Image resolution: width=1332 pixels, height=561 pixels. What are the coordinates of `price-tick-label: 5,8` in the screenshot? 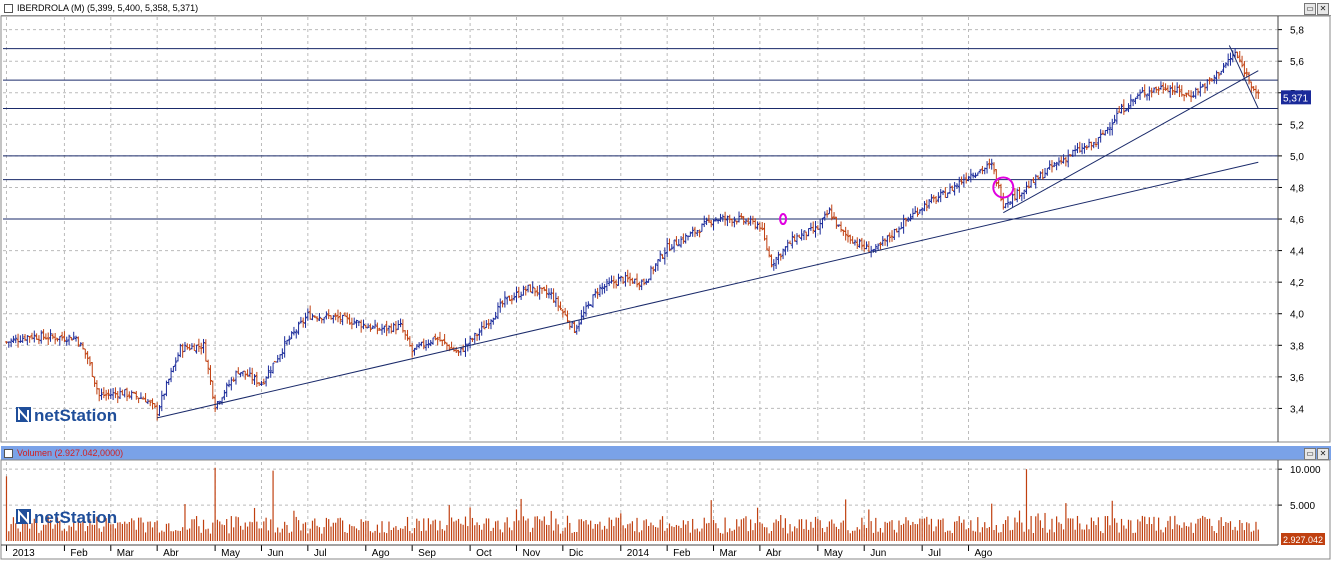 It's located at (1297, 31).